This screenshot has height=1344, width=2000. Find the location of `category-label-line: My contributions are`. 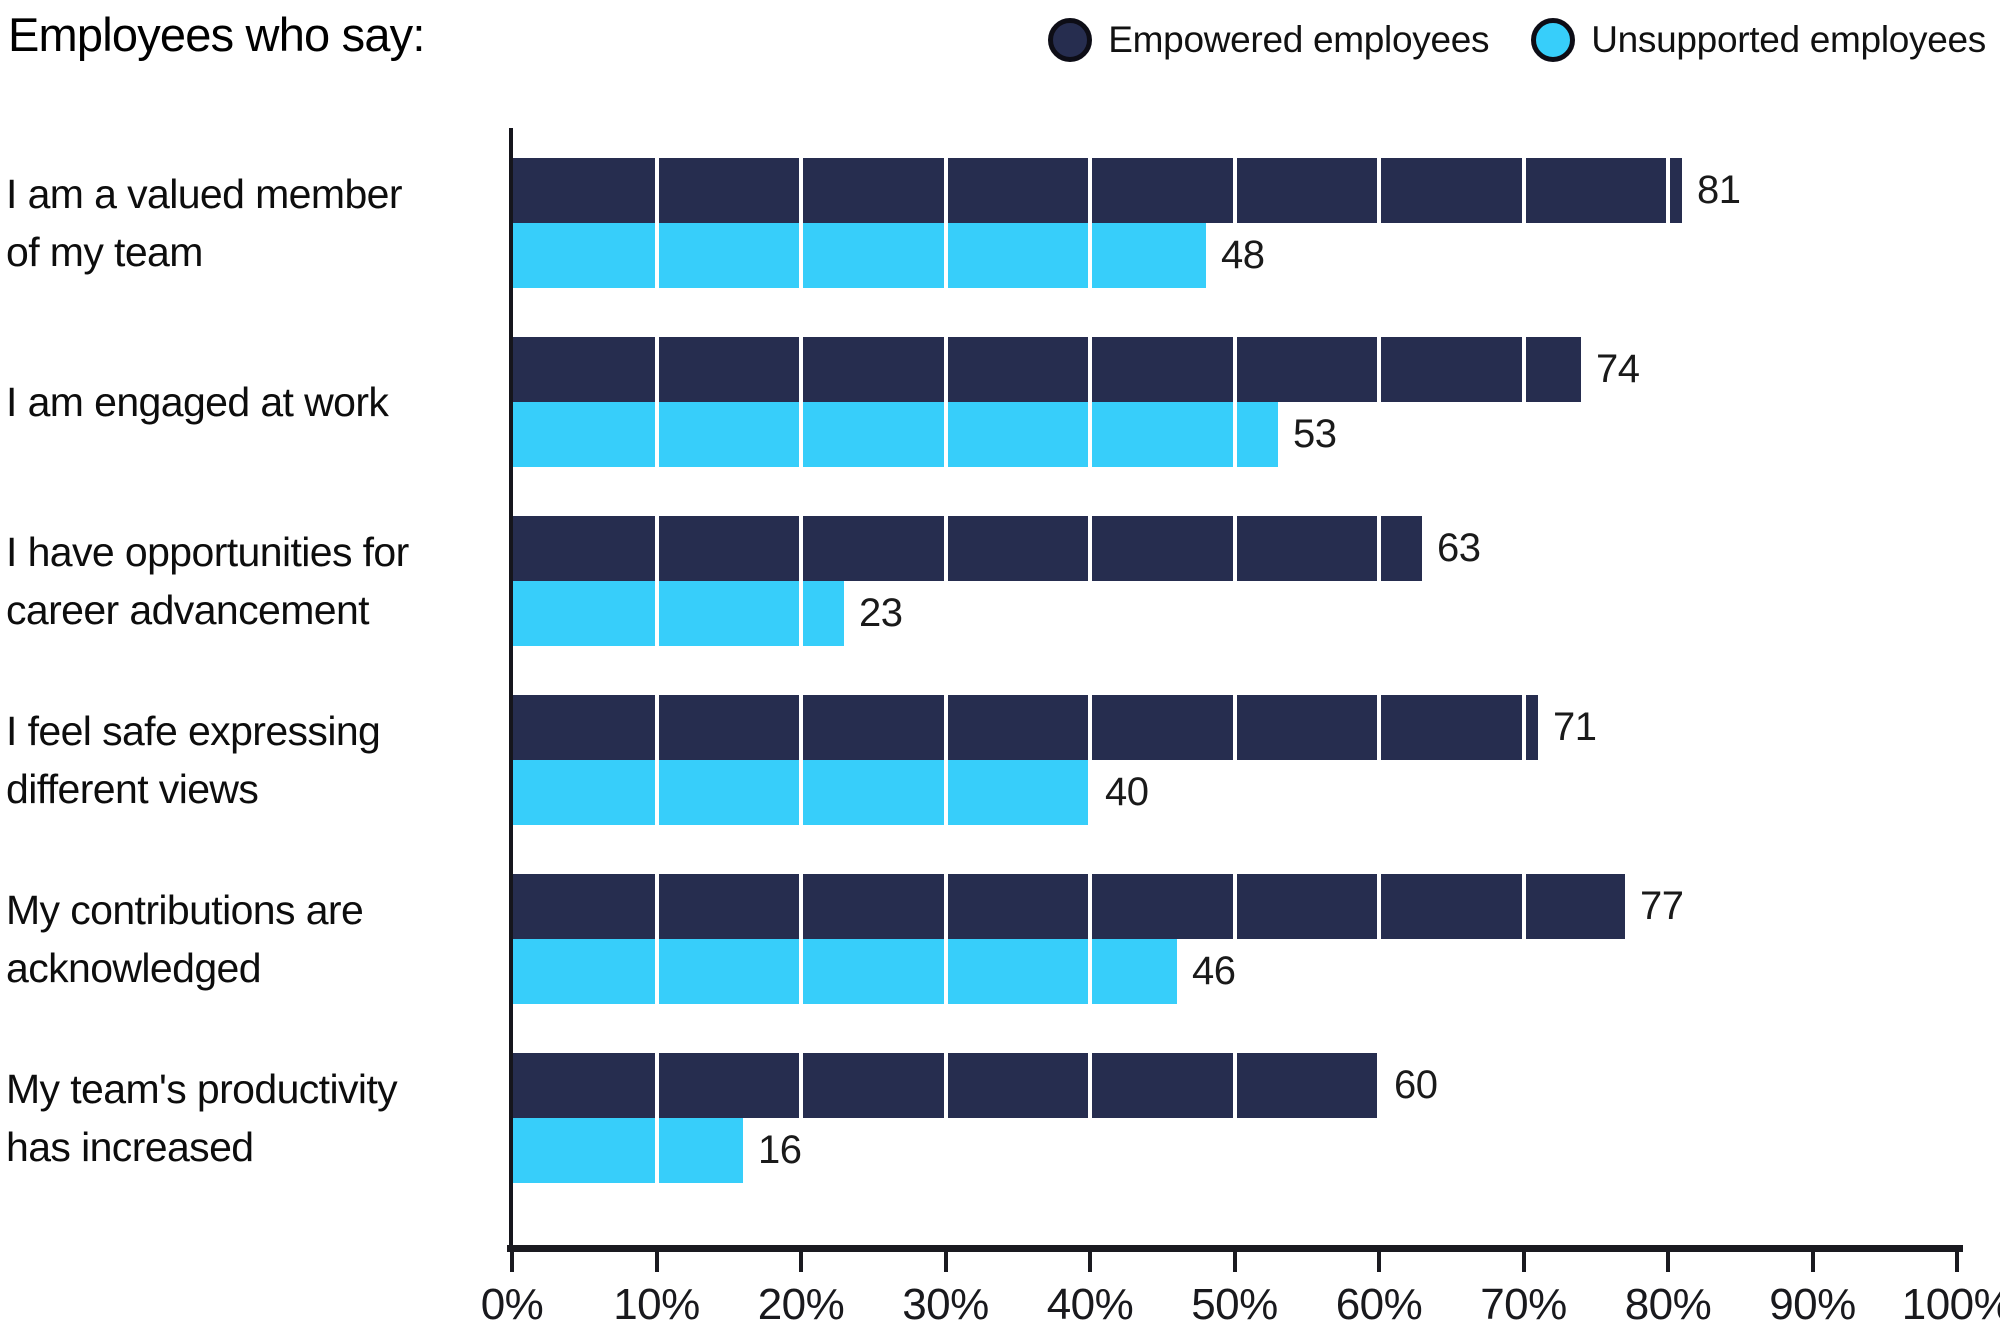

category-label-line: My contributions are is located at coordinates (185, 910).